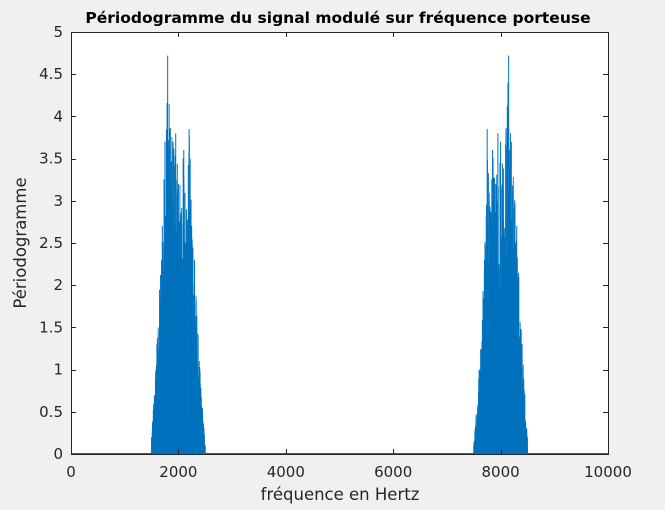 This screenshot has width=665, height=510. I want to click on x-tick-label: 10000, so click(608, 472).